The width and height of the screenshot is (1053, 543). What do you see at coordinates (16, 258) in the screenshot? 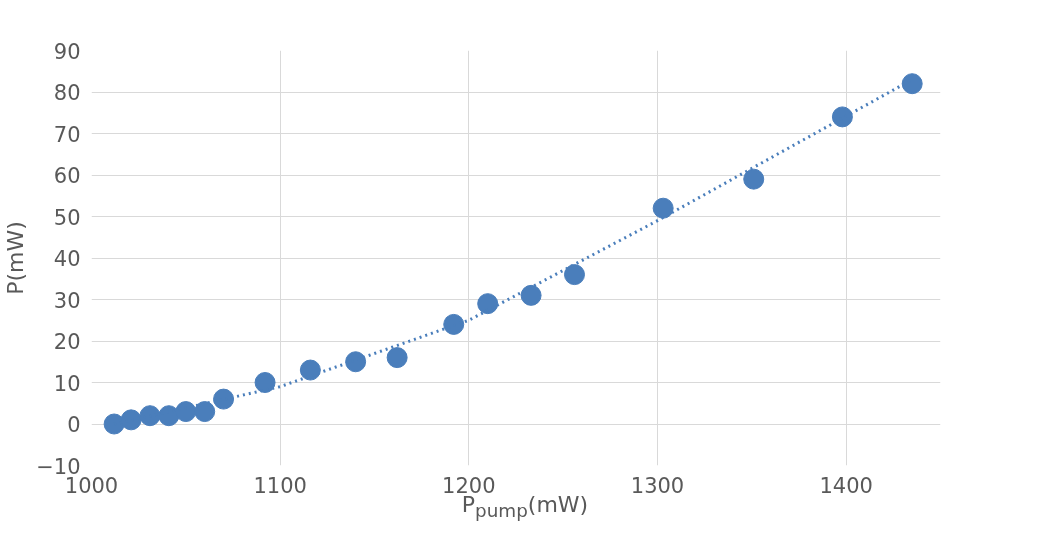
I see `y-axis-title: P(mW)` at bounding box center [16, 258].